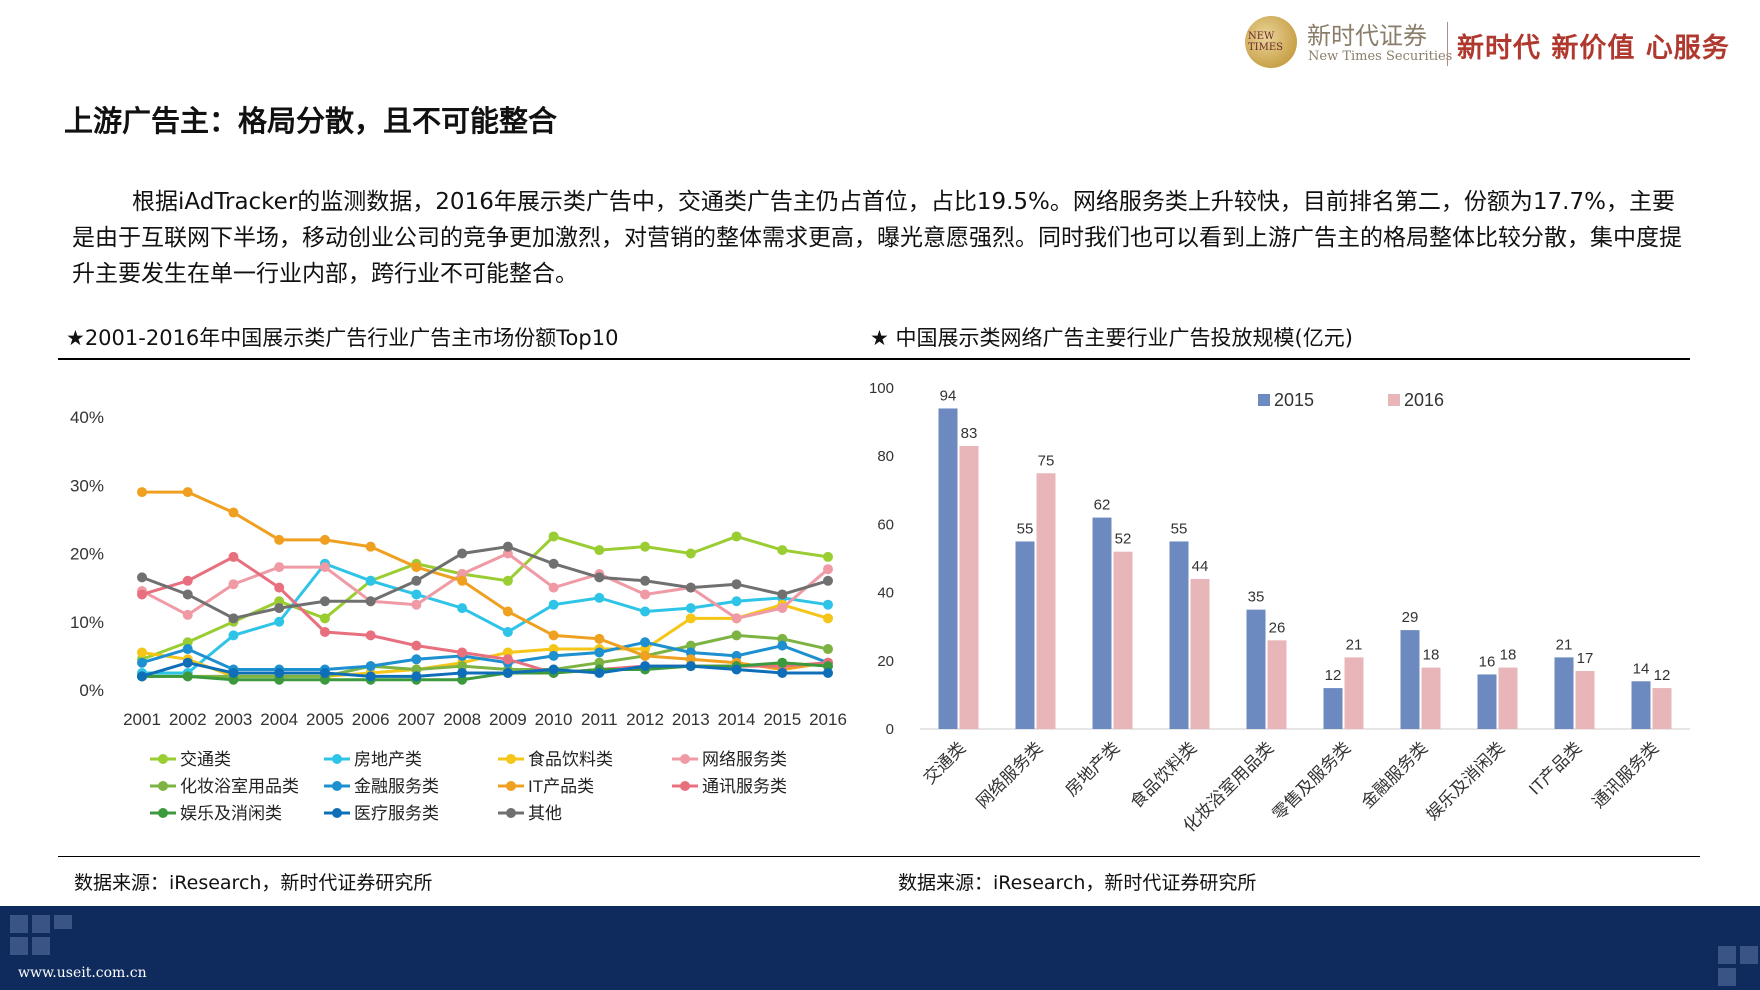 This screenshot has width=1760, height=990. I want to click on bar-value-label: 12, so click(1333, 675).